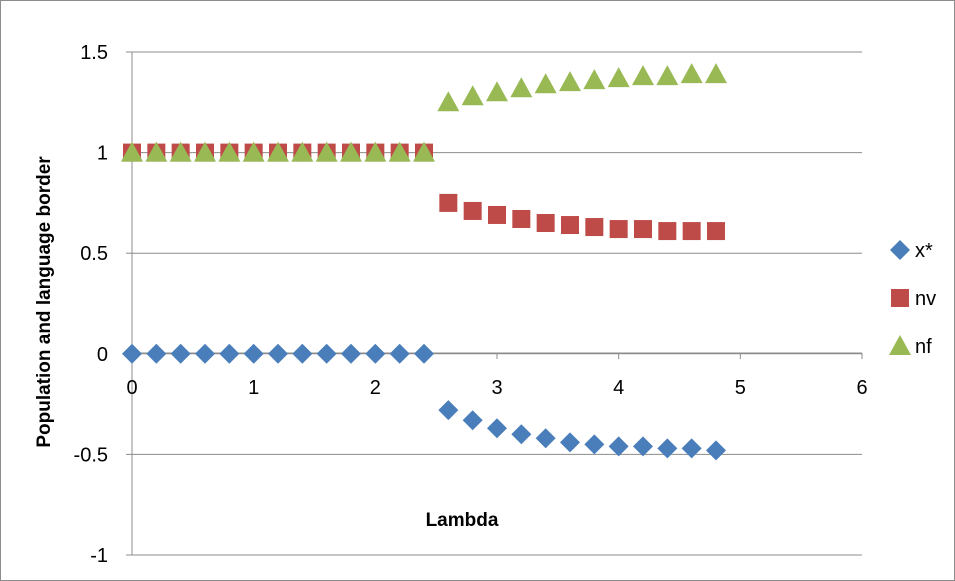  Describe the element at coordinates (131, 388) in the screenshot. I see `x-tick-label: 0` at that location.